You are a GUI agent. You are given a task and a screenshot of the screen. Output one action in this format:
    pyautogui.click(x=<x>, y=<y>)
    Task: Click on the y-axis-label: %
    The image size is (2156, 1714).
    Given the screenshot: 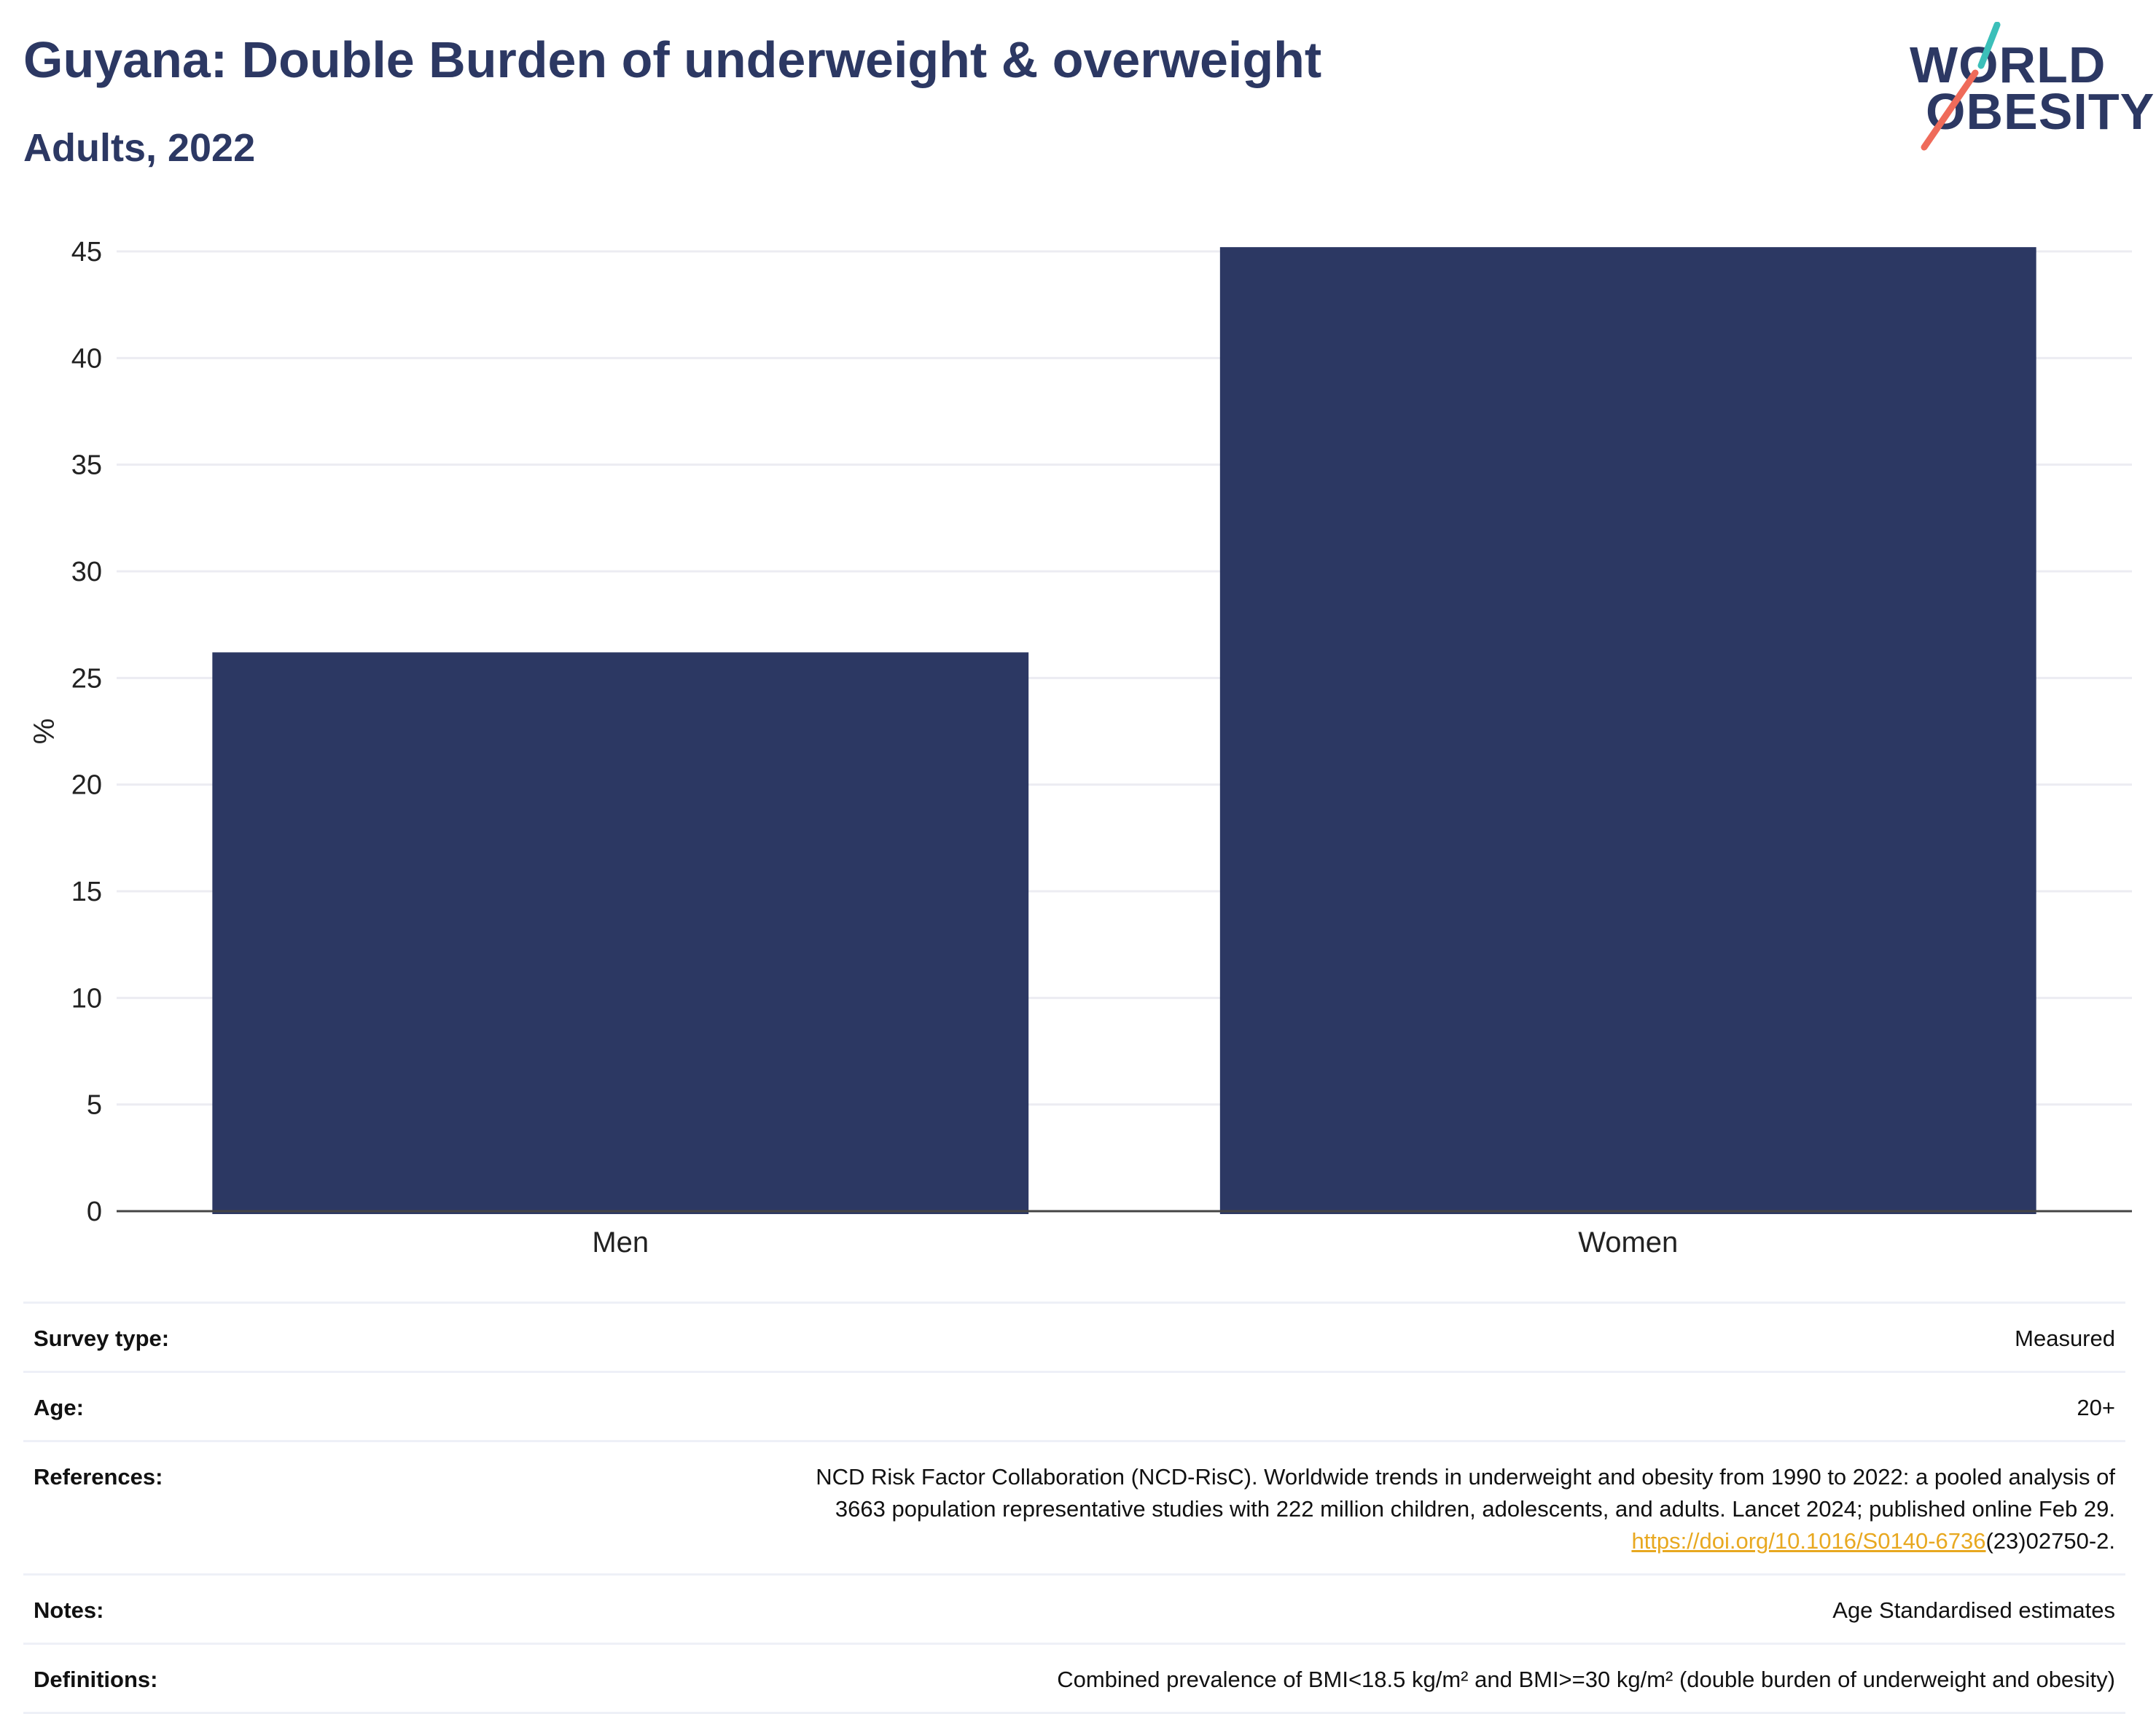 What is the action you would take?
    pyautogui.click(x=44, y=732)
    